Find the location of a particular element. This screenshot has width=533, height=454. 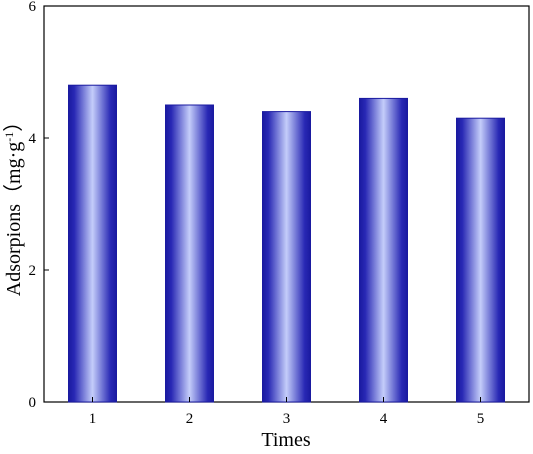

x-tick-label-1: 1 is located at coordinates (93, 419).